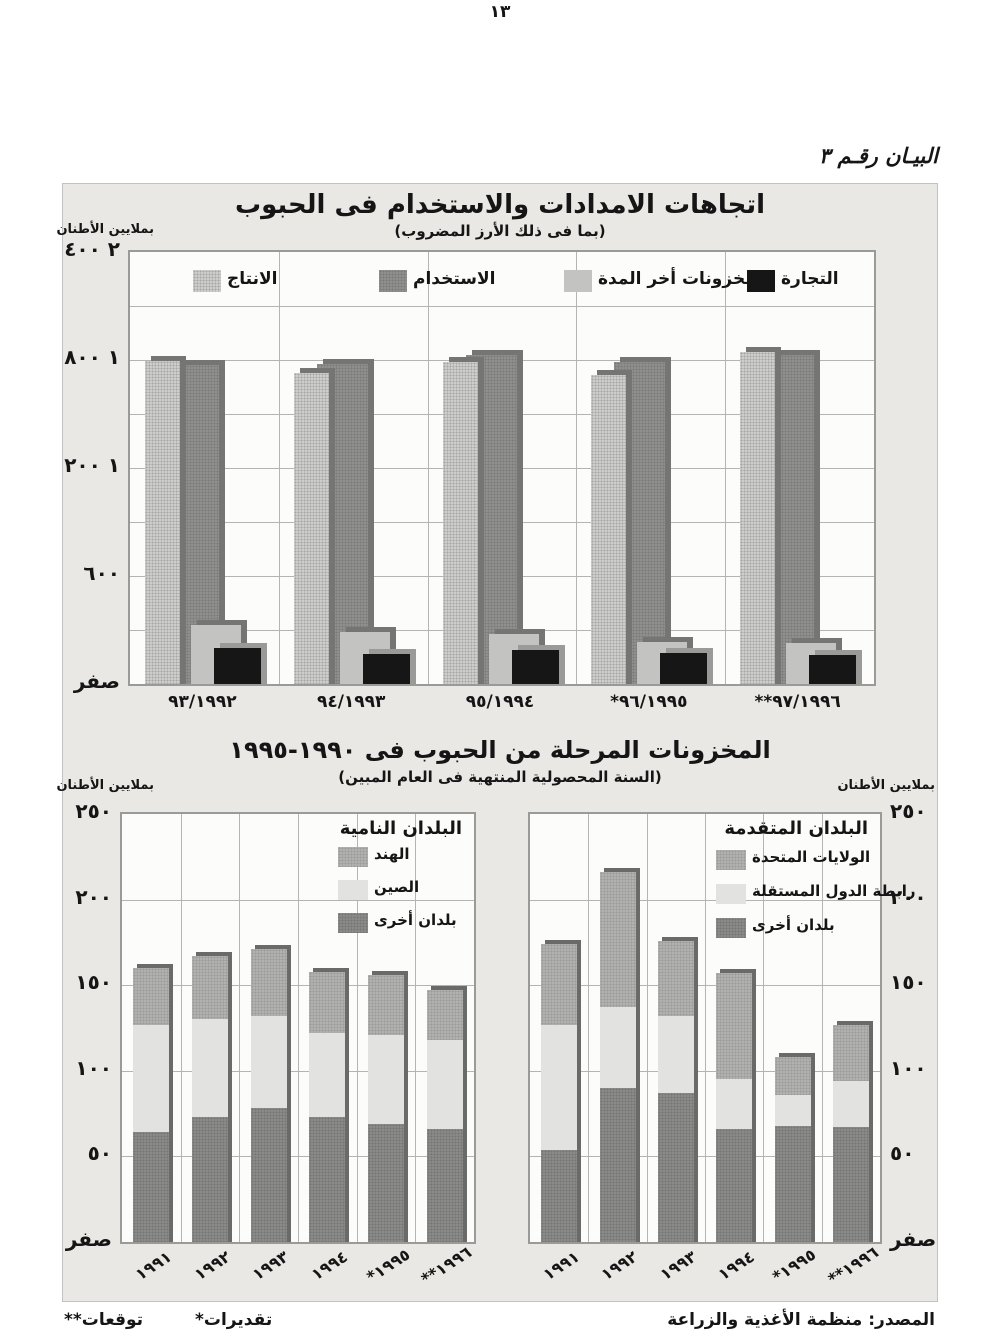 The width and height of the screenshot is (1000, 1336). I want to click on y-tick-label: ١٠٠, so click(93, 1067).